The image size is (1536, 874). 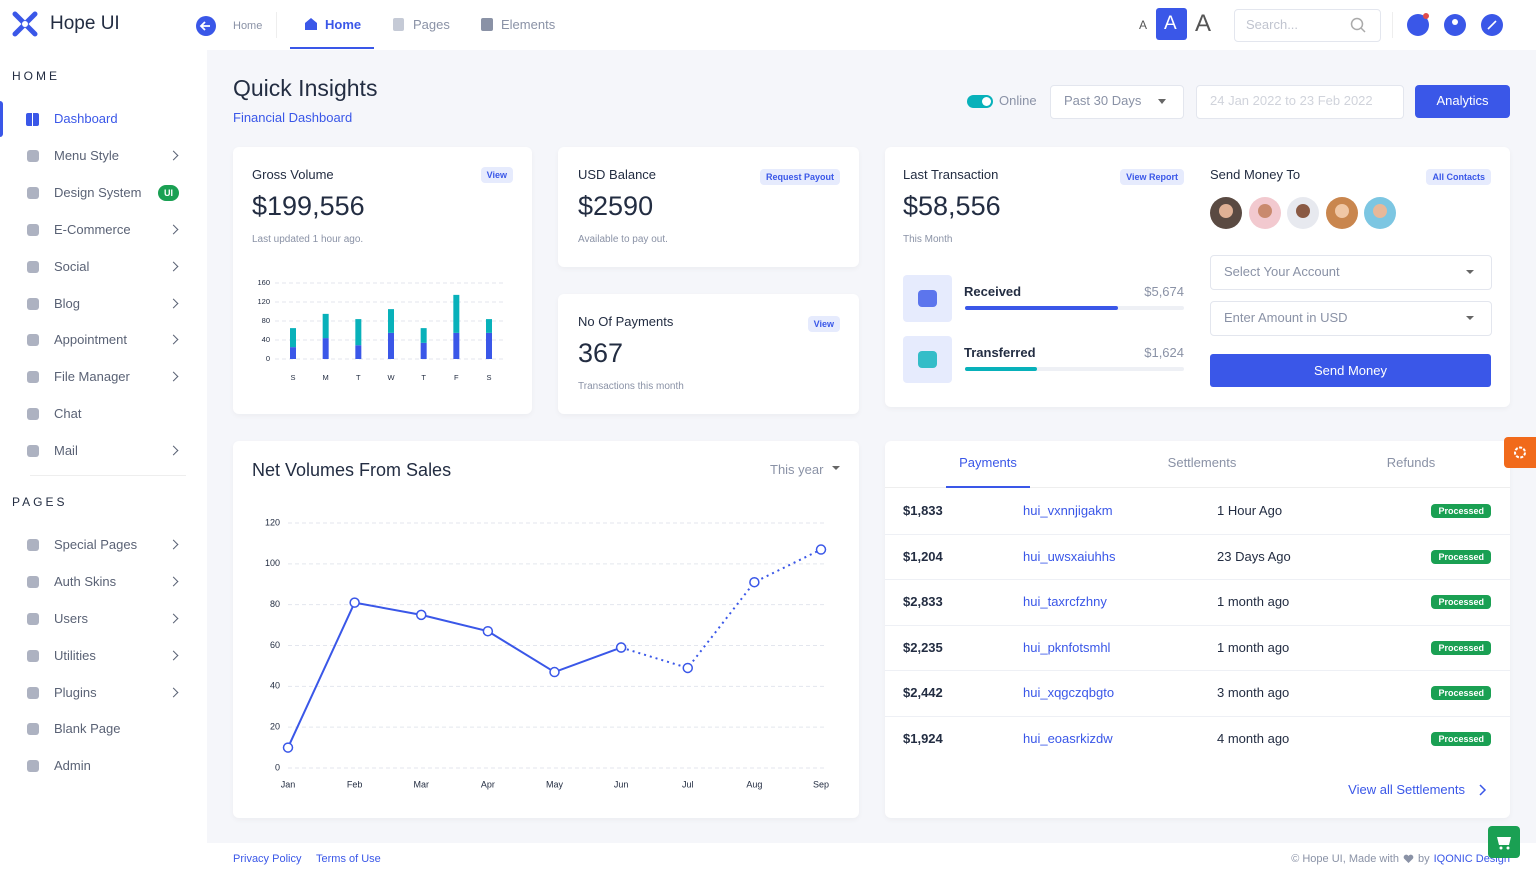 What do you see at coordinates (1074, 369) in the screenshot?
I see `progress-track` at bounding box center [1074, 369].